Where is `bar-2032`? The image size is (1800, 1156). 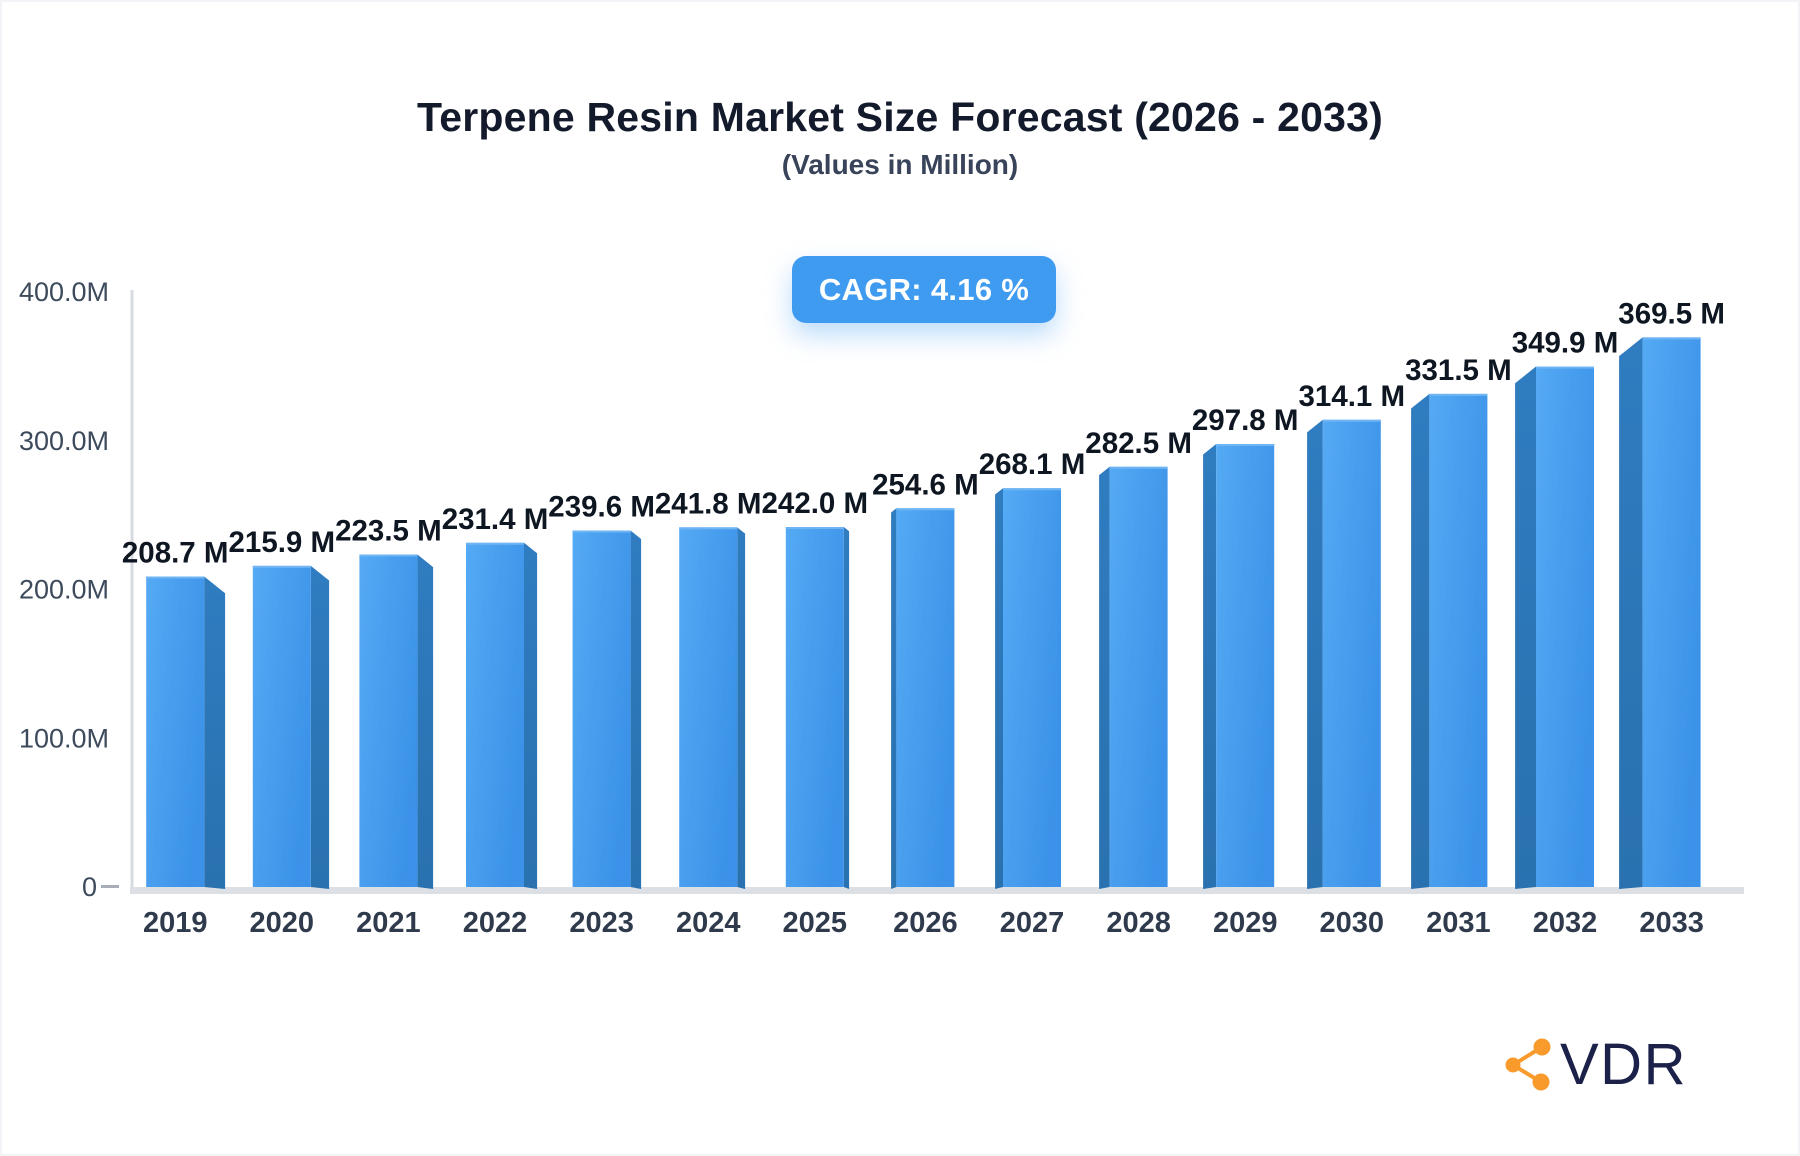
bar-2032 is located at coordinates (1554, 627).